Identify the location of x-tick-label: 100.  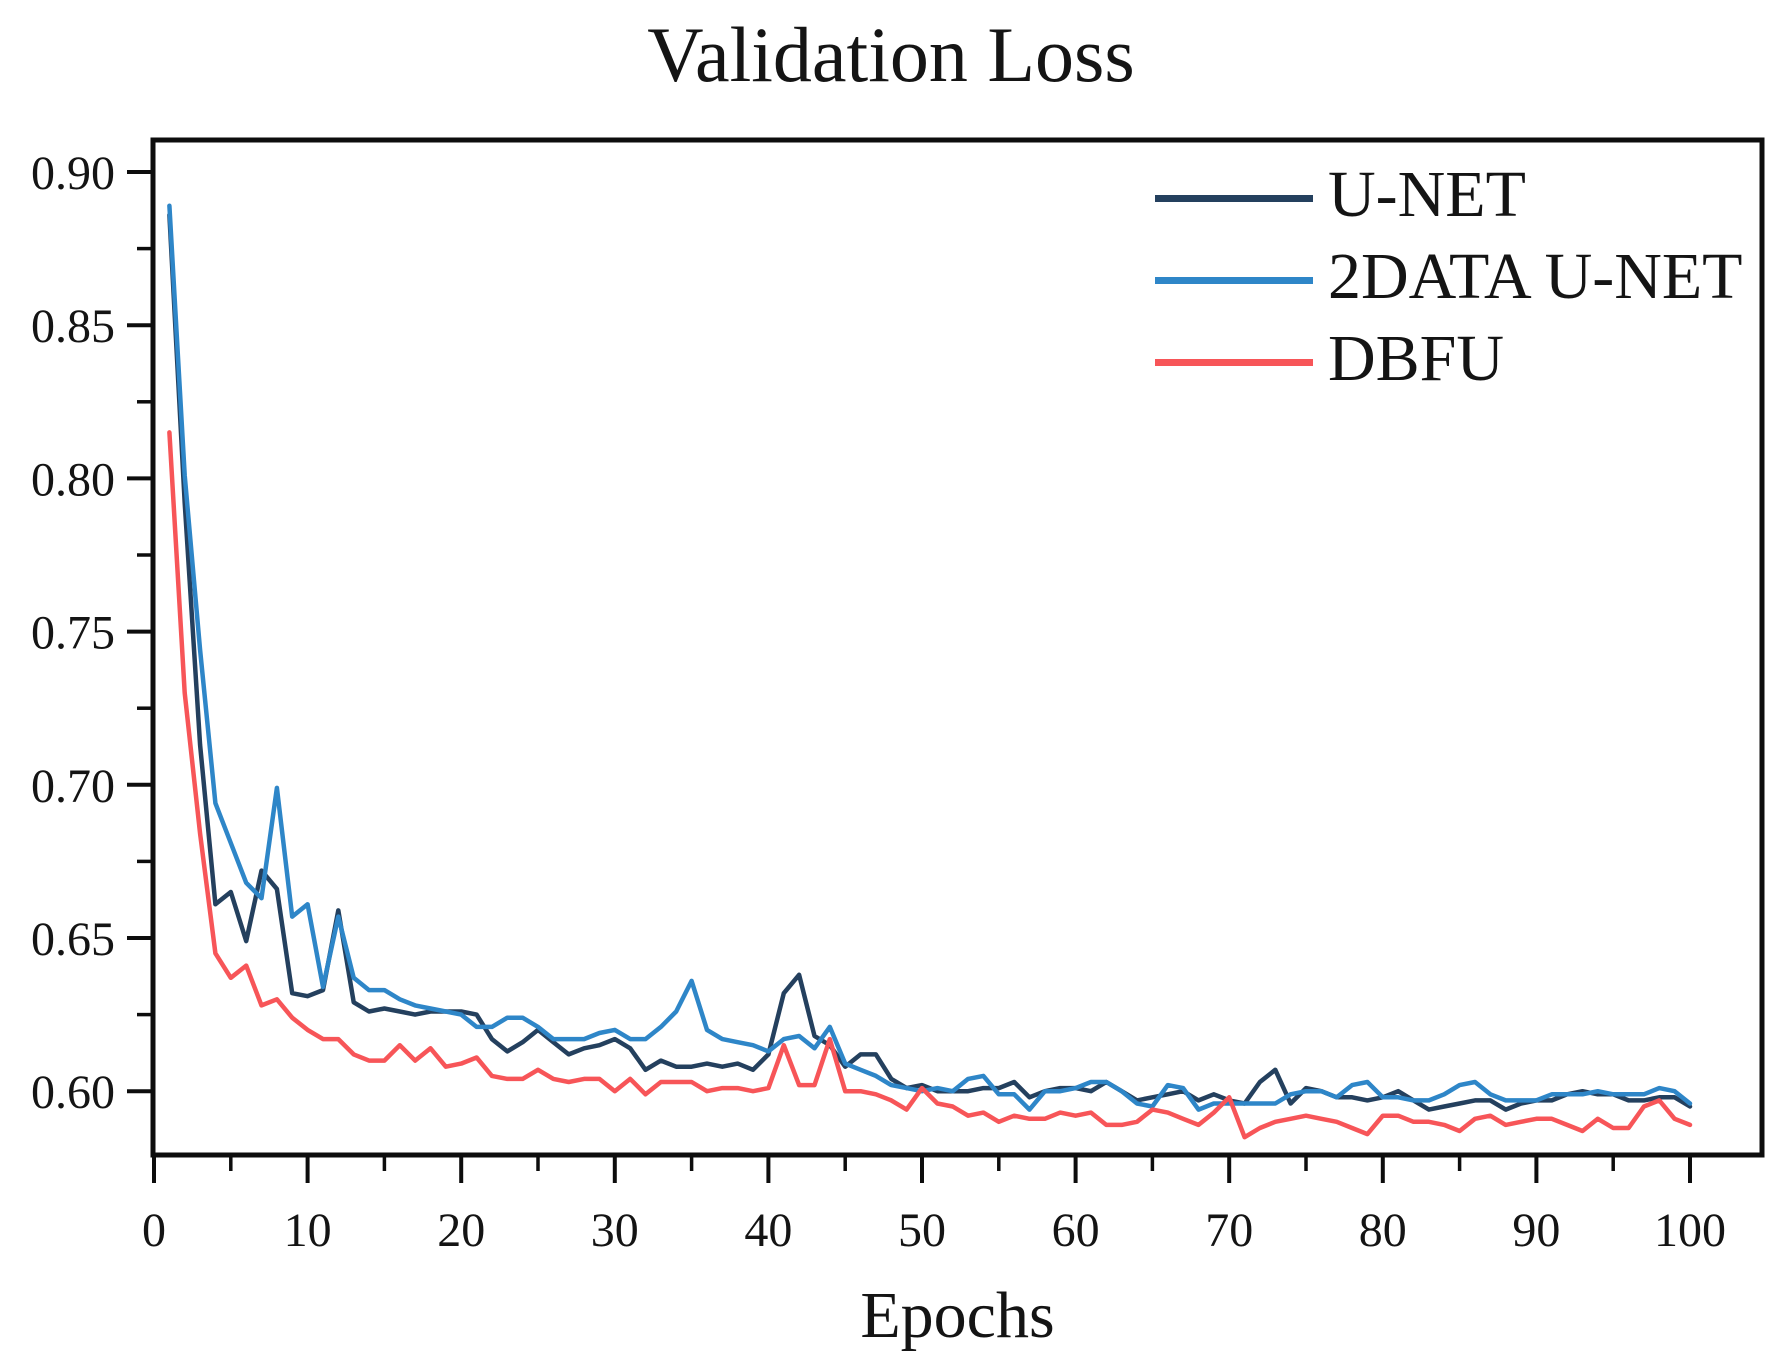
(1690, 1230).